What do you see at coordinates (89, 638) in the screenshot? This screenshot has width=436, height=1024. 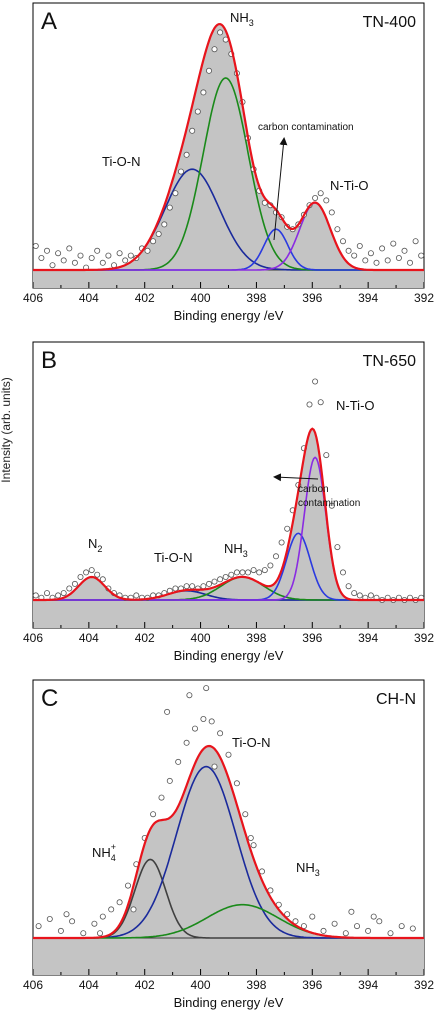 I see `x-tick-label: 404` at bounding box center [89, 638].